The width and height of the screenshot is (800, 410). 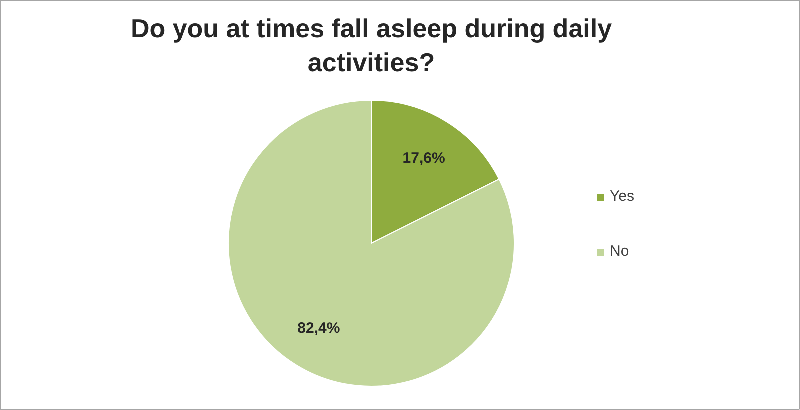 What do you see at coordinates (622, 196) in the screenshot?
I see `legend-label: Yes` at bounding box center [622, 196].